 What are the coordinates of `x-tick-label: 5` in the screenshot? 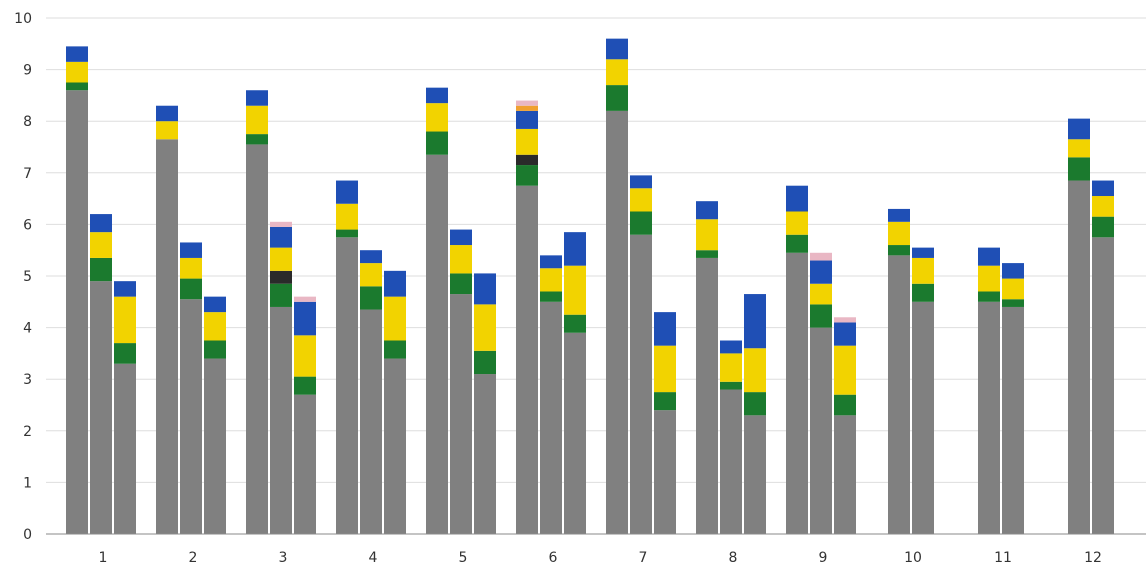 It's located at (463, 558).